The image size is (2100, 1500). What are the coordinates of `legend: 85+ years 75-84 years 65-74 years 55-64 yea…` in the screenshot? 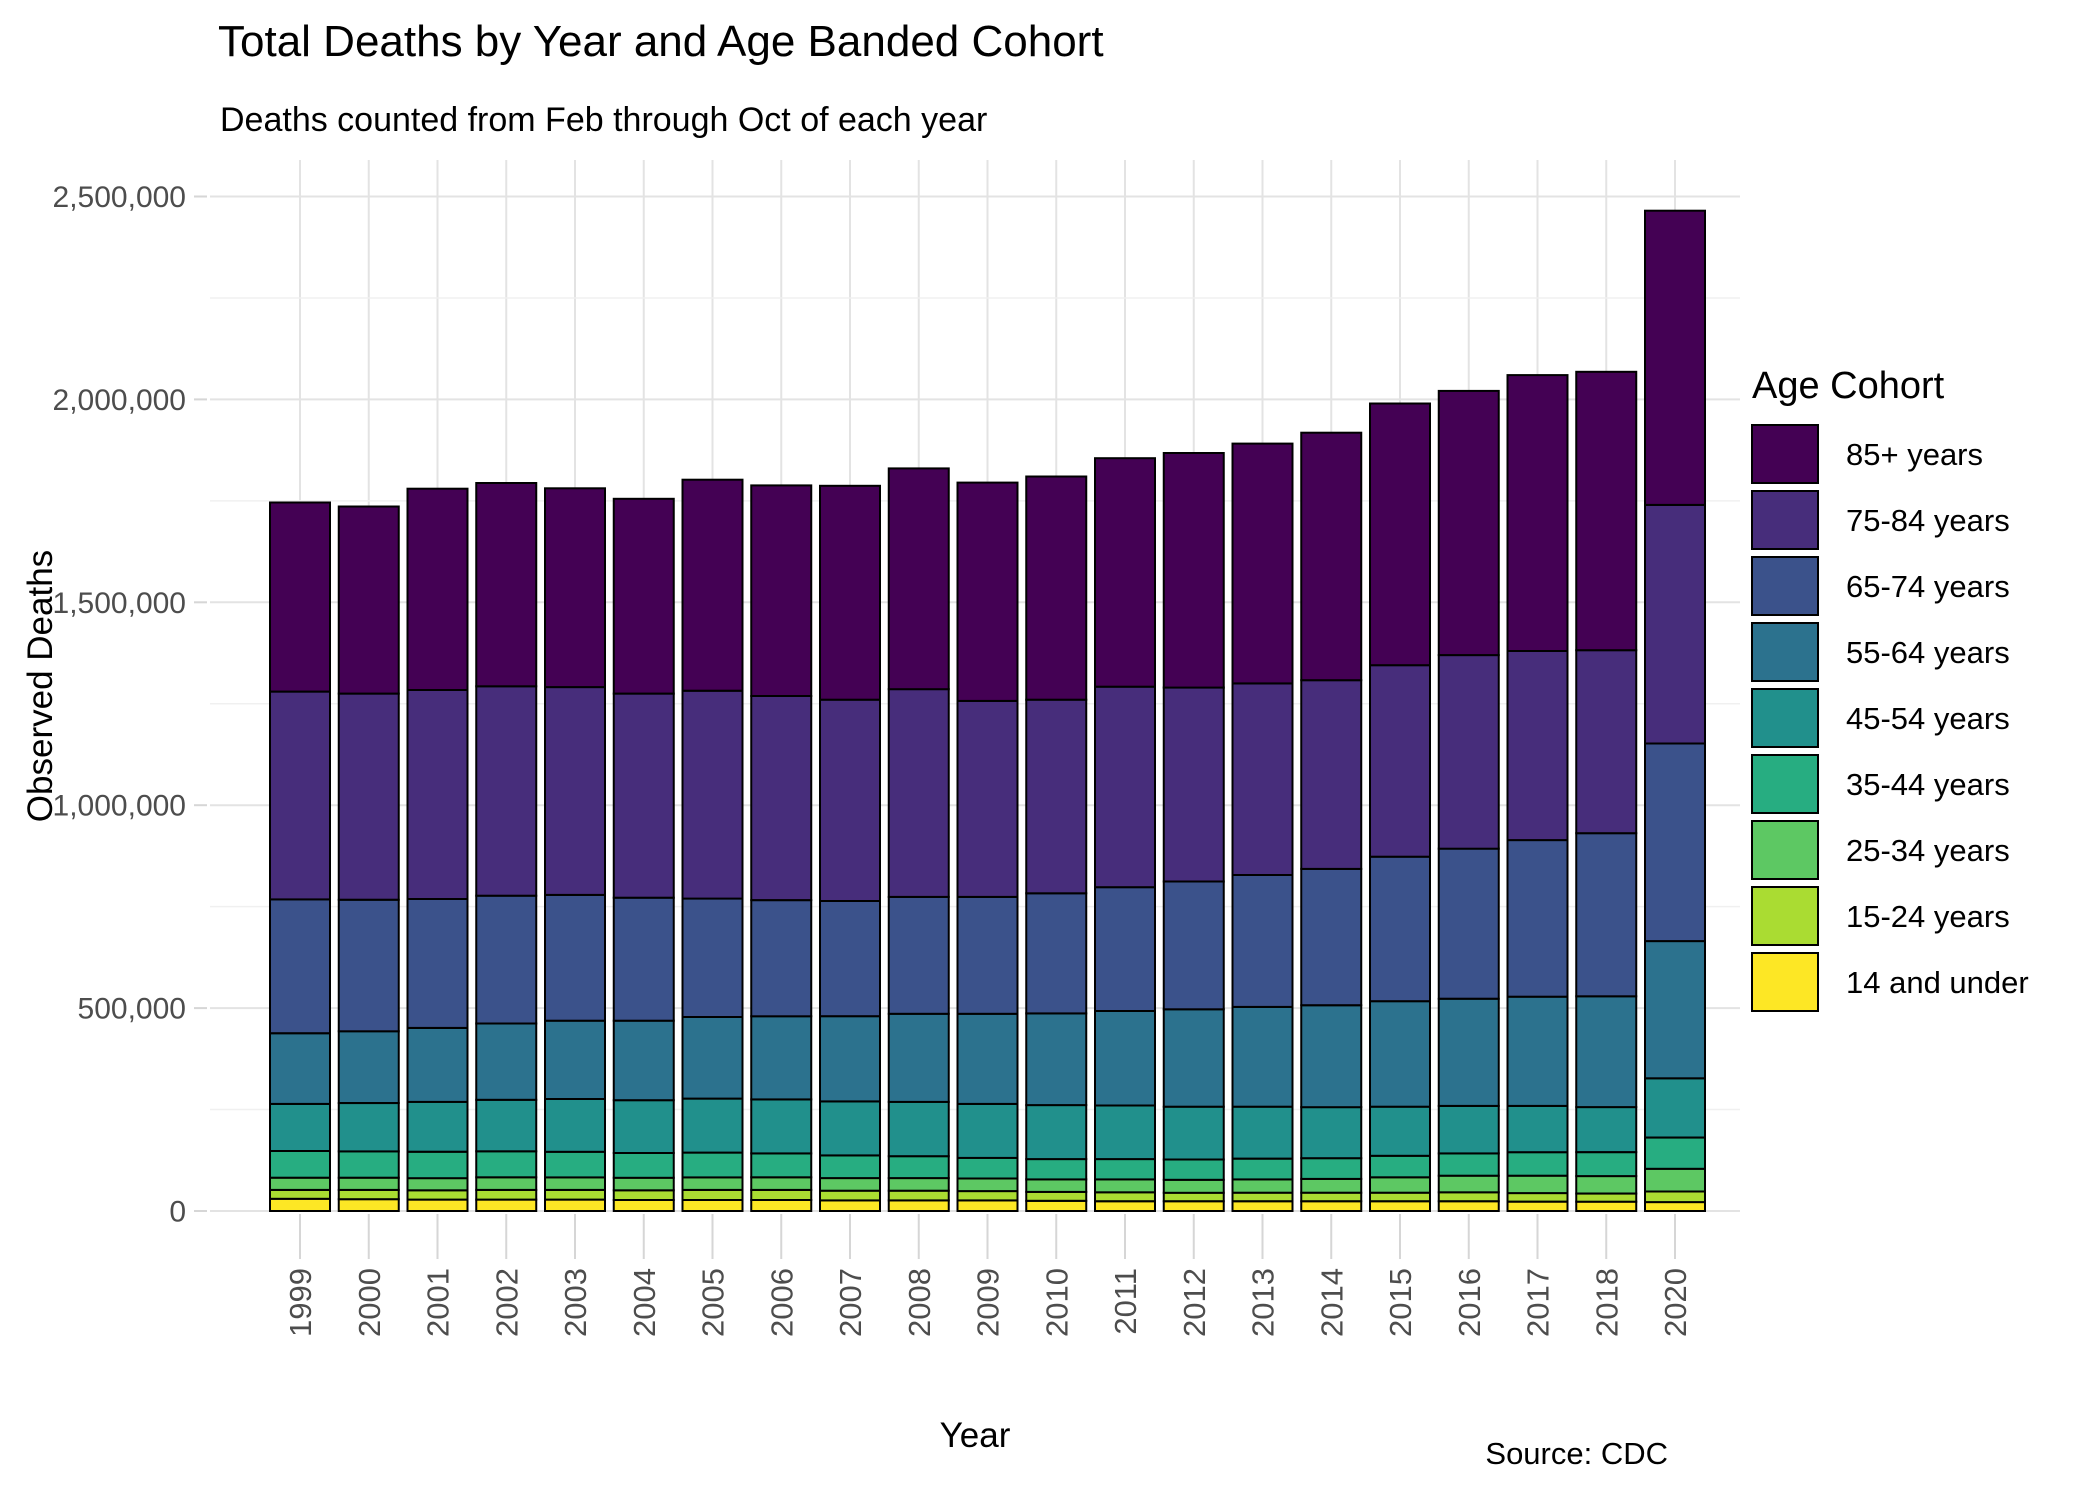 It's located at (1890, 718).